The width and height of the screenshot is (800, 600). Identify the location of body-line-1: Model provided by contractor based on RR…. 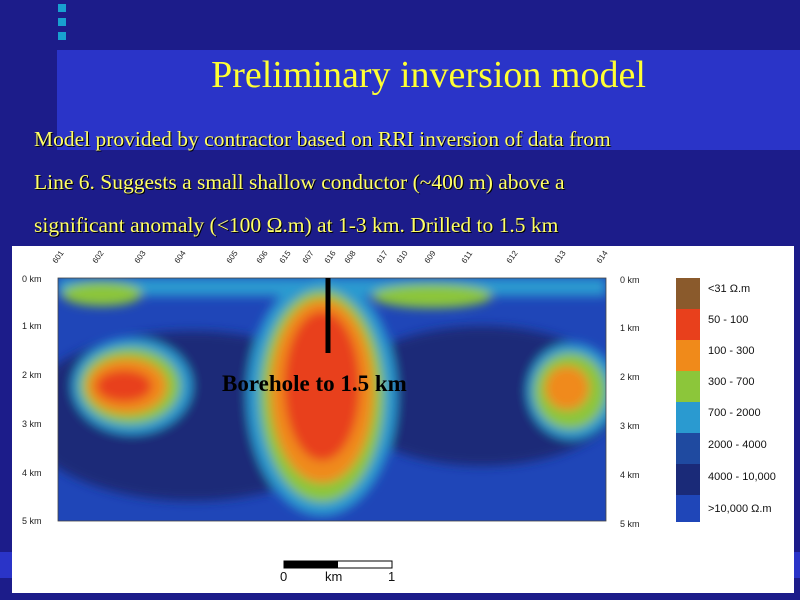
(322, 139).